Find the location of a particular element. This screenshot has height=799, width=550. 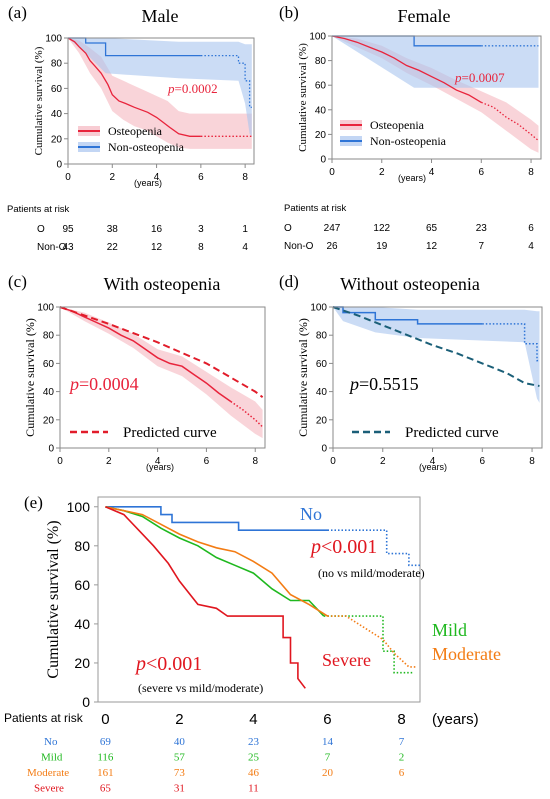

y-tick-label: 20 is located at coordinates (322, 420).